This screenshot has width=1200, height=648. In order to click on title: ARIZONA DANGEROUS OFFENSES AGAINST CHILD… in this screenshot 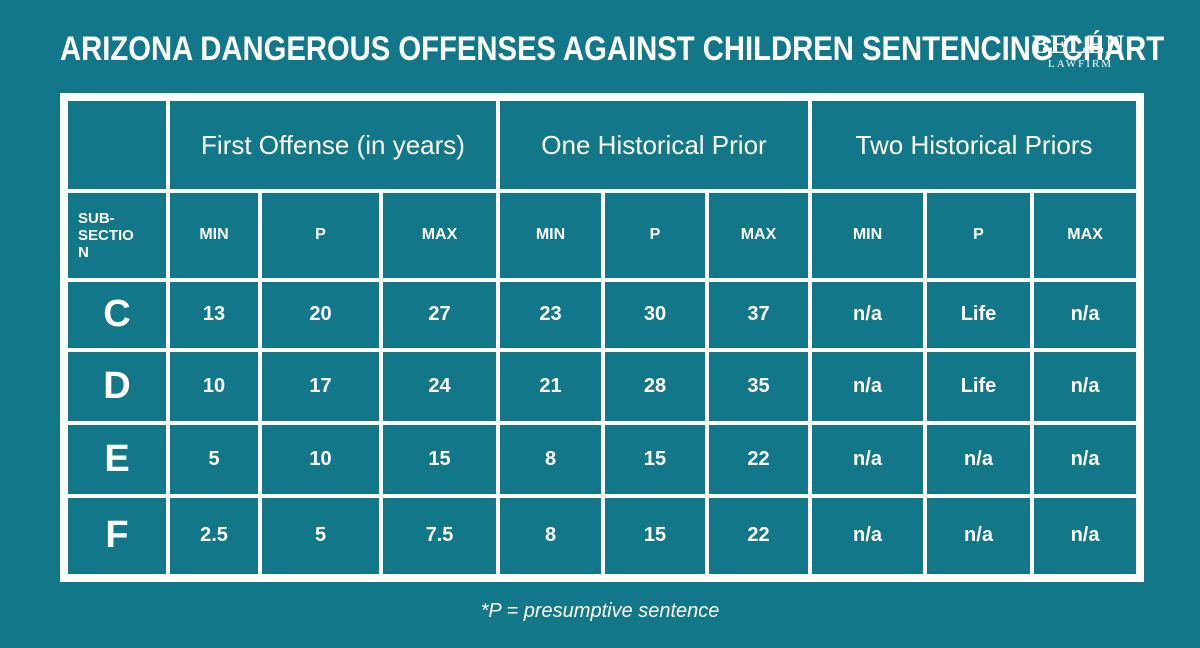, I will do `click(612, 49)`.